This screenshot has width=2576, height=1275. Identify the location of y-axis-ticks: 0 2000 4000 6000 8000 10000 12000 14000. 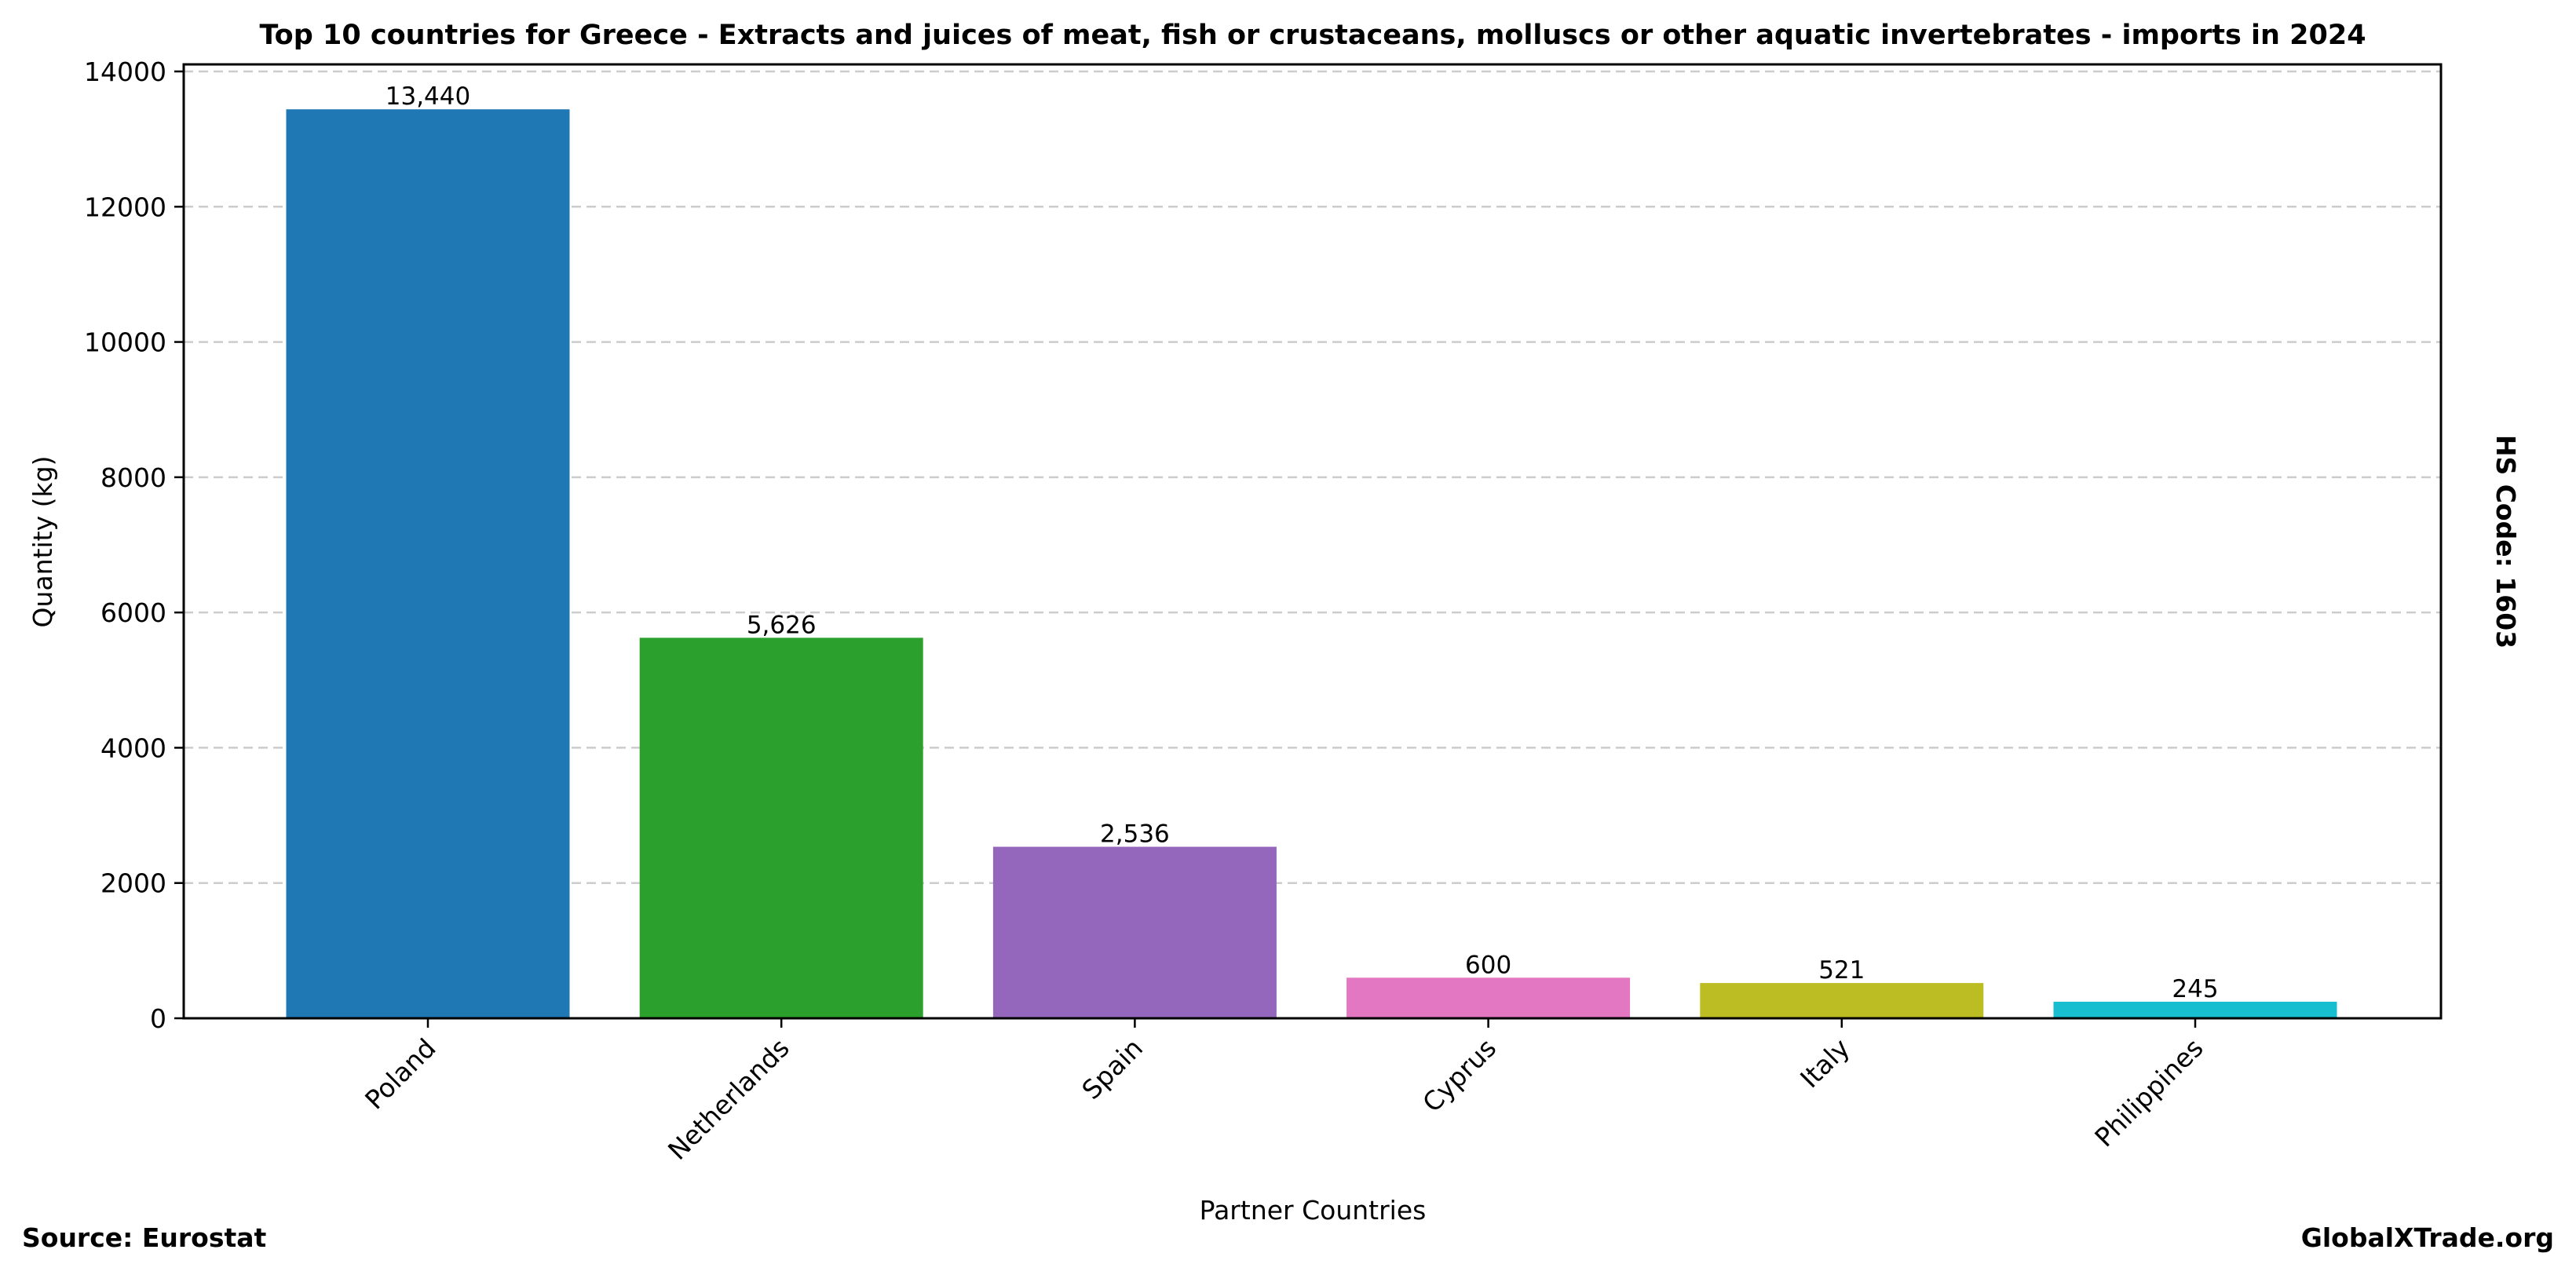
(134, 545).